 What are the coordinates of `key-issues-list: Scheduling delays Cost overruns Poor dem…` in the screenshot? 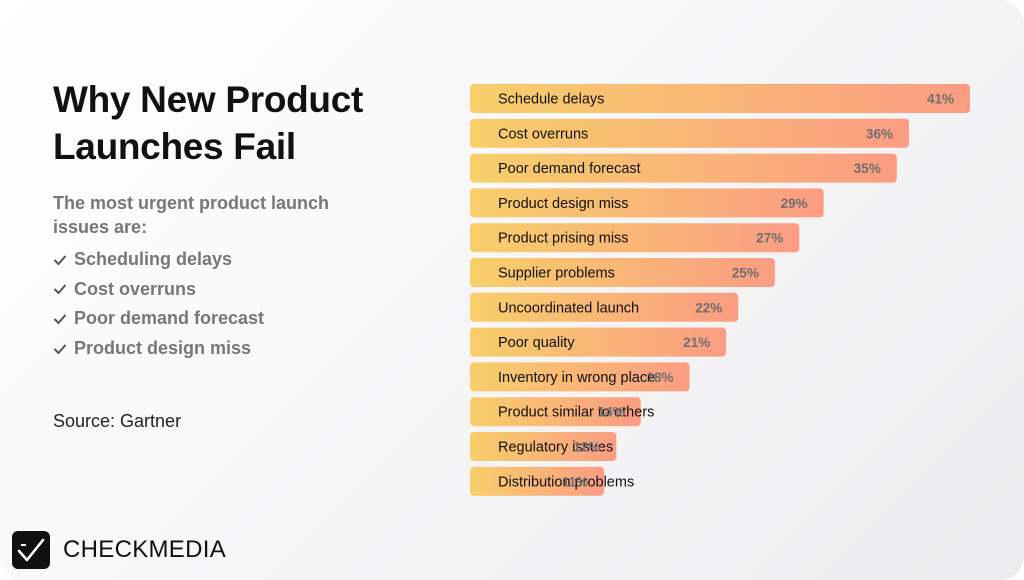 It's located at (158, 304).